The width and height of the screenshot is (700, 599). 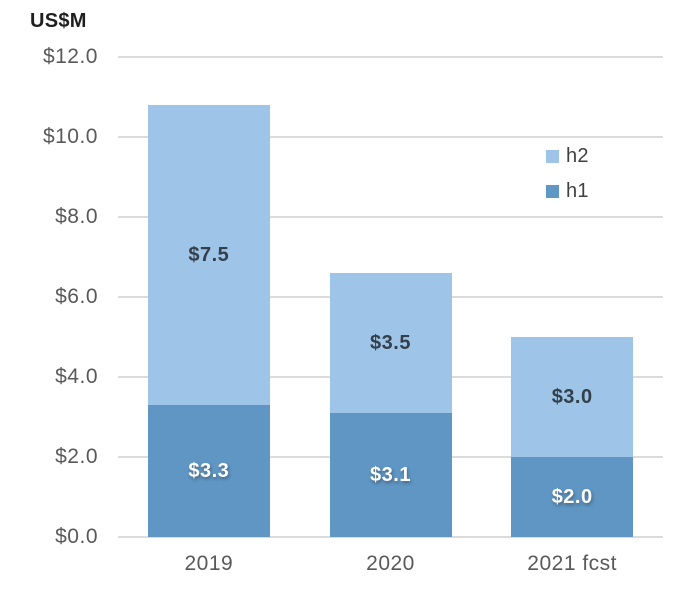 What do you see at coordinates (577, 156) in the screenshot?
I see `legend-label: h2` at bounding box center [577, 156].